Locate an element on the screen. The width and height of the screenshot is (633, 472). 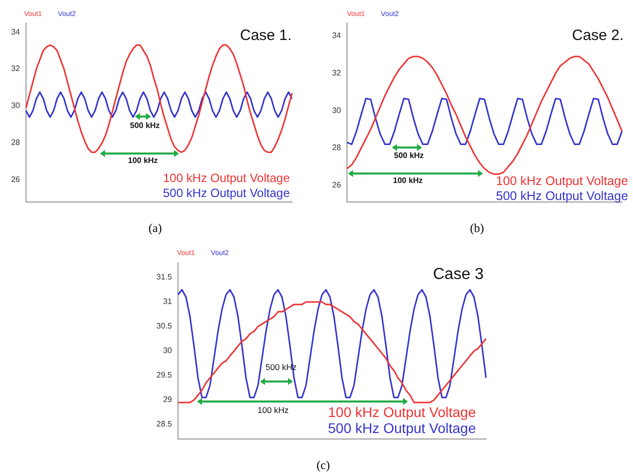
text: (a) is located at coordinates (155, 228).